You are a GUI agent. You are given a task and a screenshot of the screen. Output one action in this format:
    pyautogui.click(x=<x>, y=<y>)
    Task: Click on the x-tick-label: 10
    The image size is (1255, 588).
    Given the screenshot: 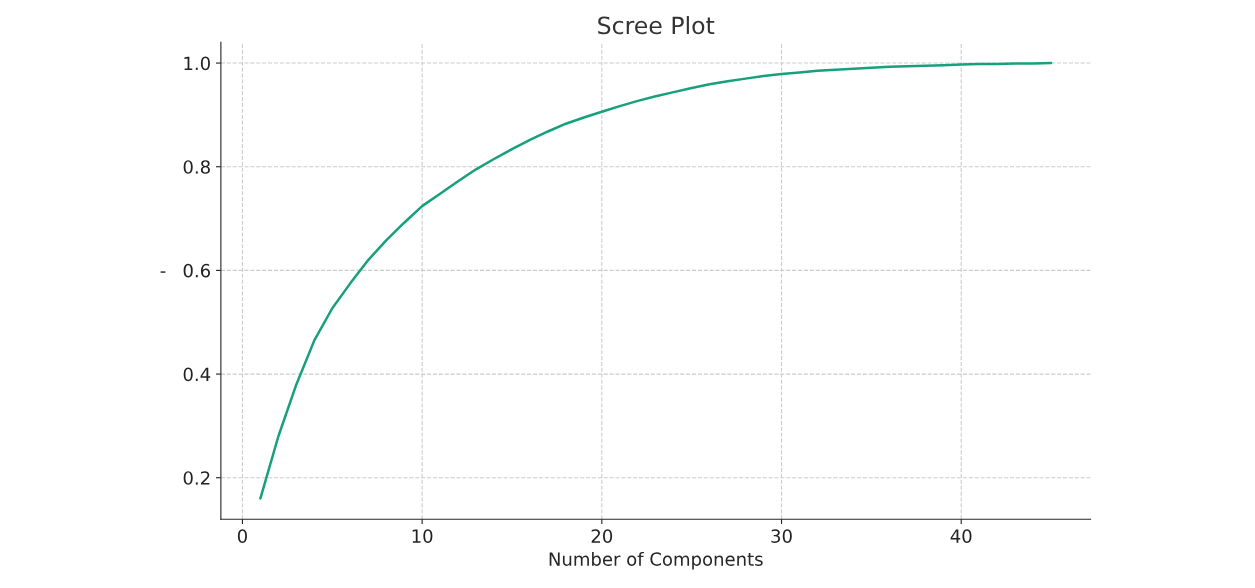 What is the action you would take?
    pyautogui.click(x=422, y=536)
    